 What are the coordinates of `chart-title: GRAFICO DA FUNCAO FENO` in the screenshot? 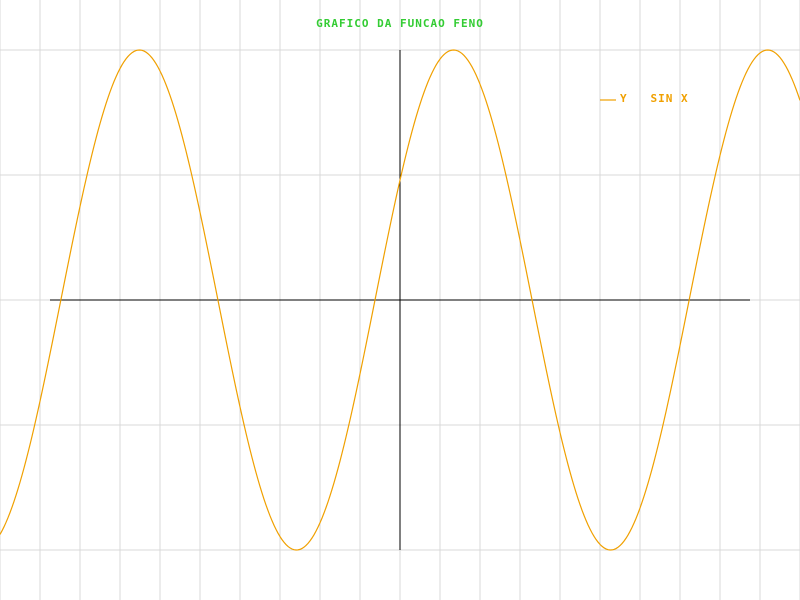 It's located at (400, 23).